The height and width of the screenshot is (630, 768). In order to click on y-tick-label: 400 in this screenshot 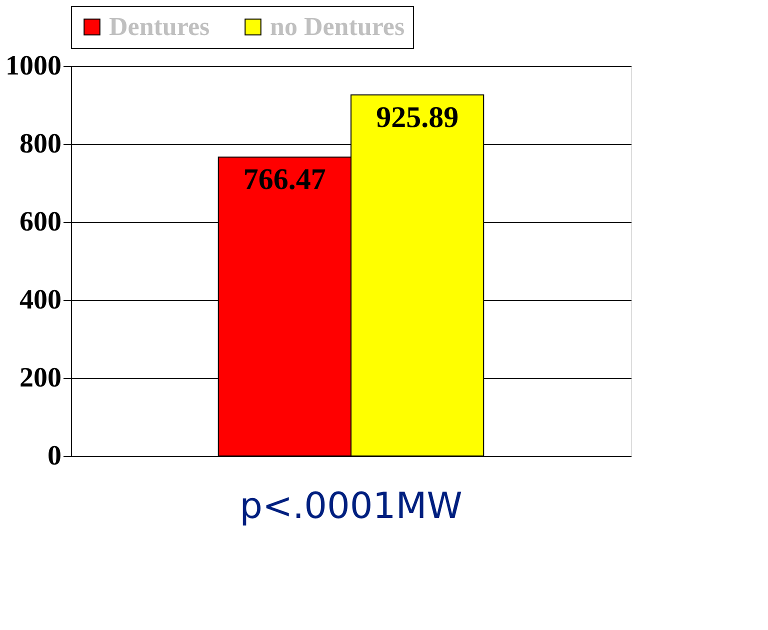, I will do `click(41, 300)`.